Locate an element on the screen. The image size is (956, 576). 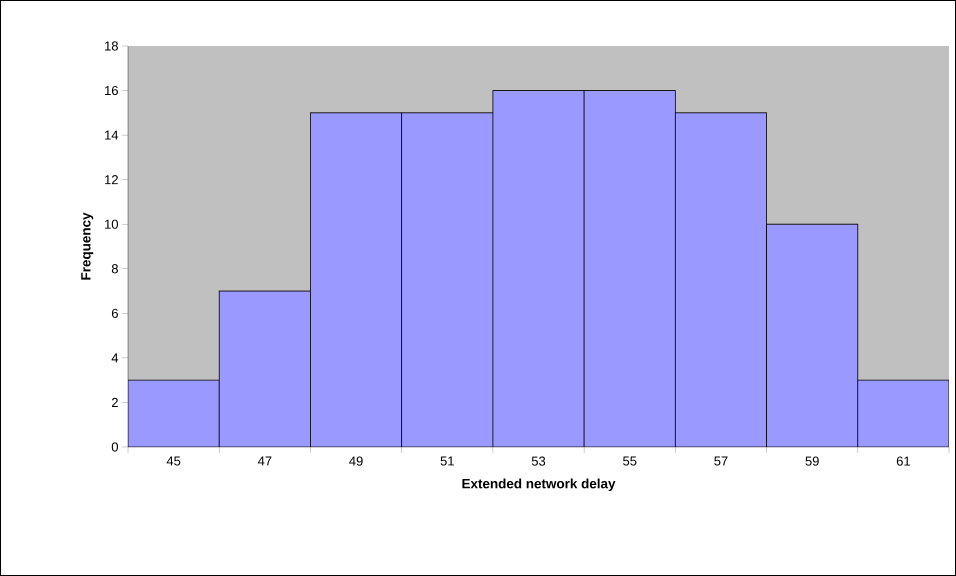
y-tick-label: 10 is located at coordinates (111, 224).